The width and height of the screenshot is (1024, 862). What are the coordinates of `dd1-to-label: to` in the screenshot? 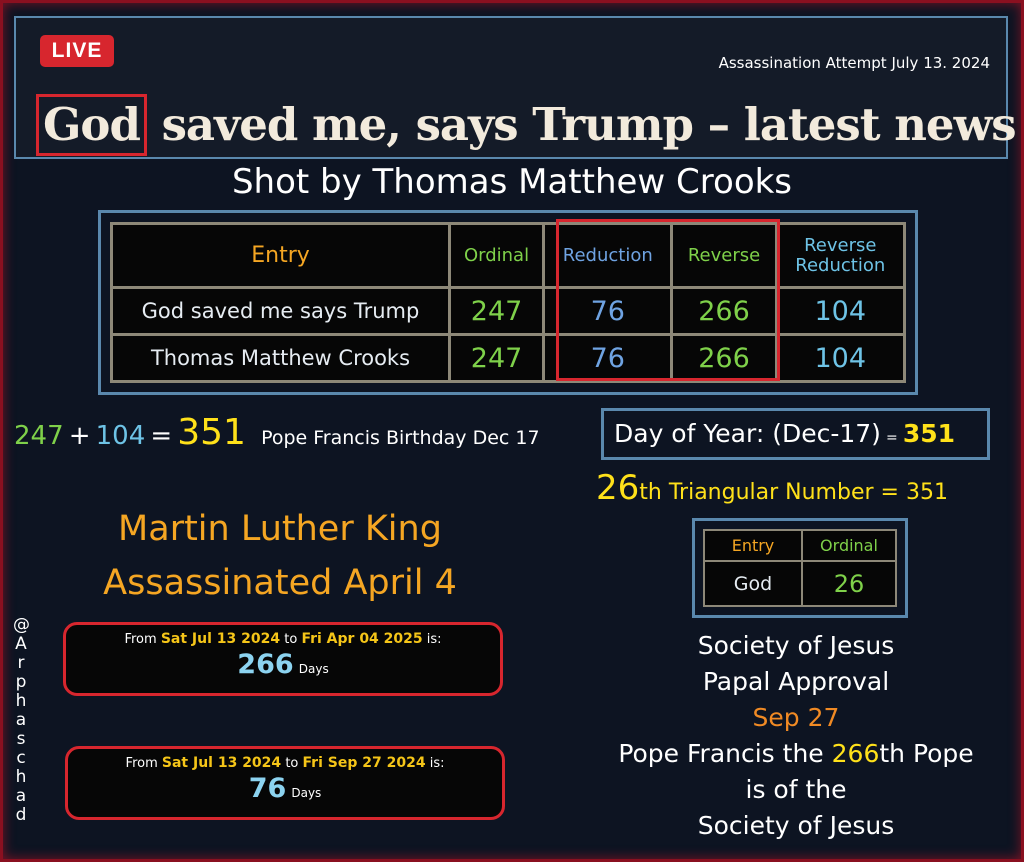 It's located at (291, 639).